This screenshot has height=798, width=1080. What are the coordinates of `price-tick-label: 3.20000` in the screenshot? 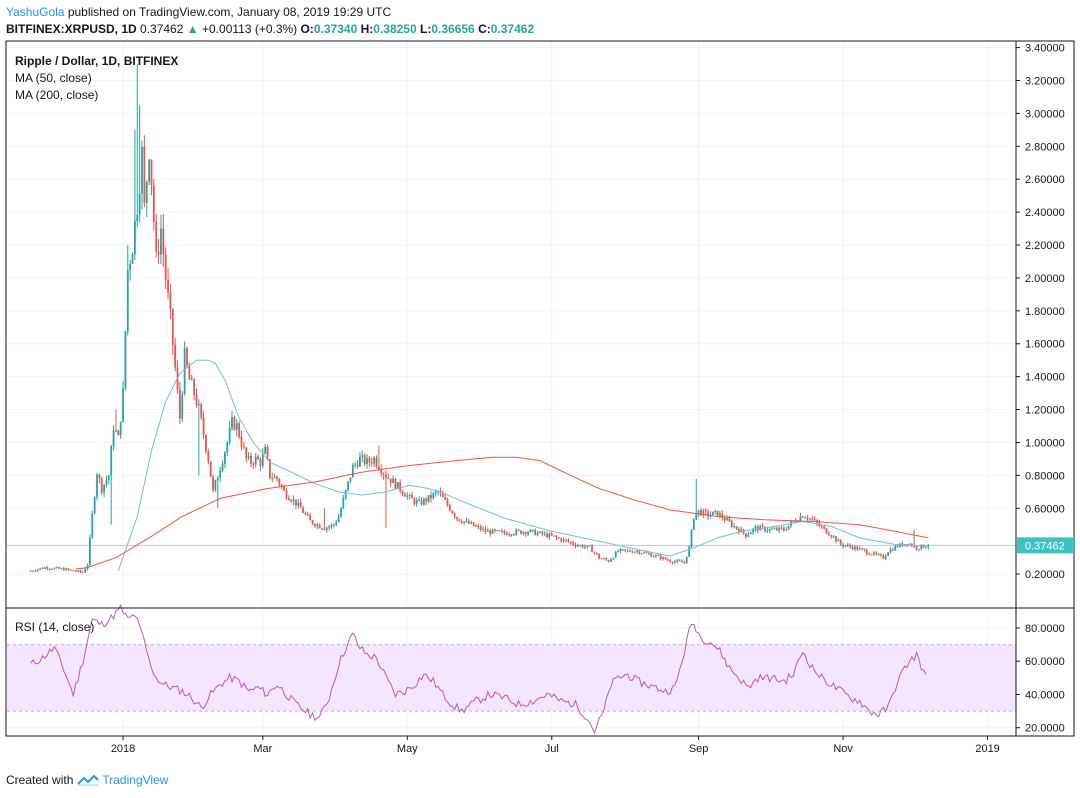 It's located at (1045, 81).